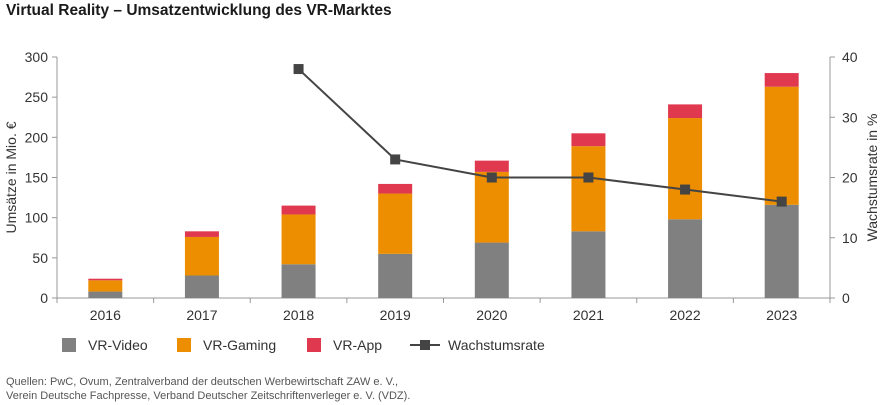 This screenshot has width=885, height=405. What do you see at coordinates (40, 258) in the screenshot?
I see `y-tick-label-left: 50` at bounding box center [40, 258].